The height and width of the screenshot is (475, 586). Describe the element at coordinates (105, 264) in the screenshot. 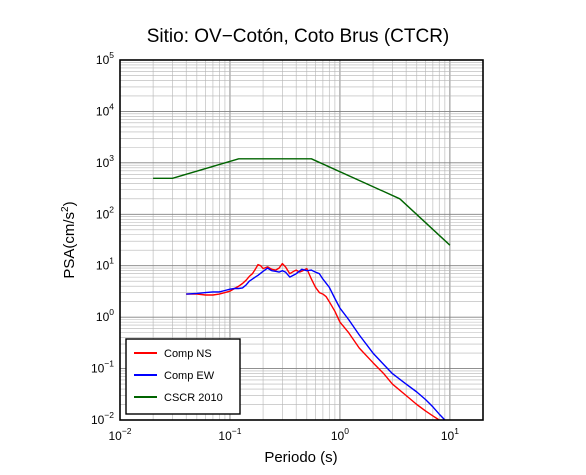

I see `y-tick-label: 10¹` at that location.